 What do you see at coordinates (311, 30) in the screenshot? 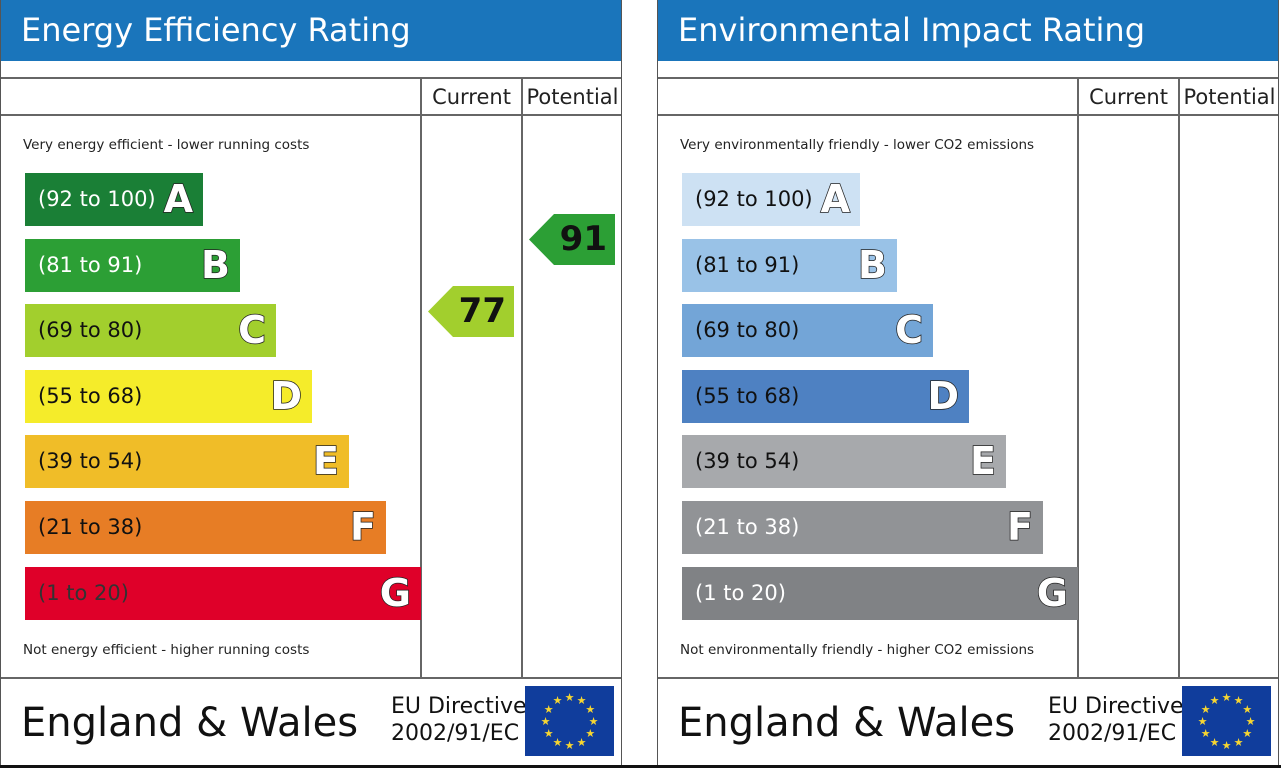
I see `chart-title: Energy Efficiency Rating` at bounding box center [311, 30].